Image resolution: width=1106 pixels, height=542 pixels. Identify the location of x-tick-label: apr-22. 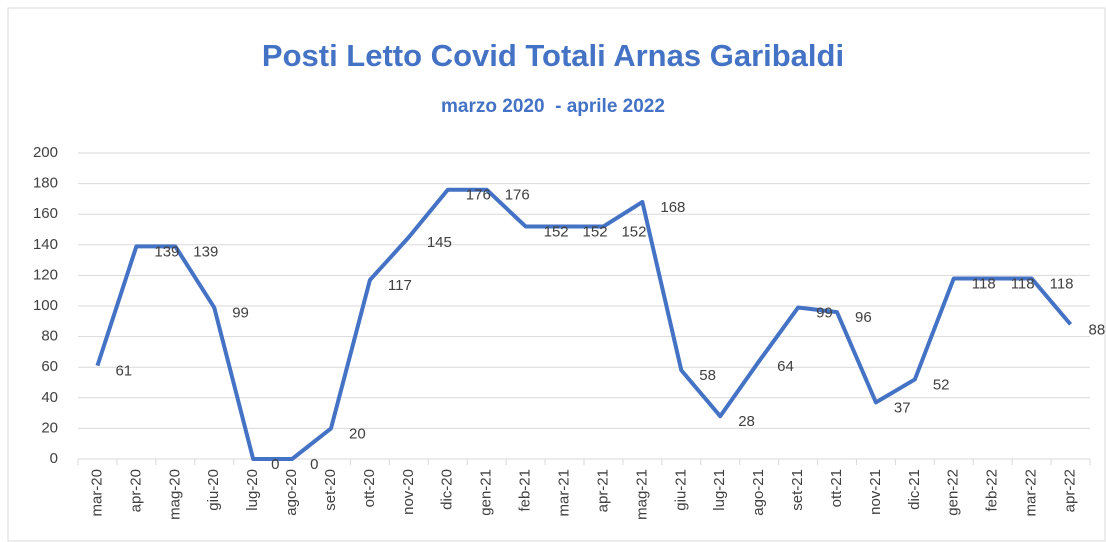
(1070, 490).